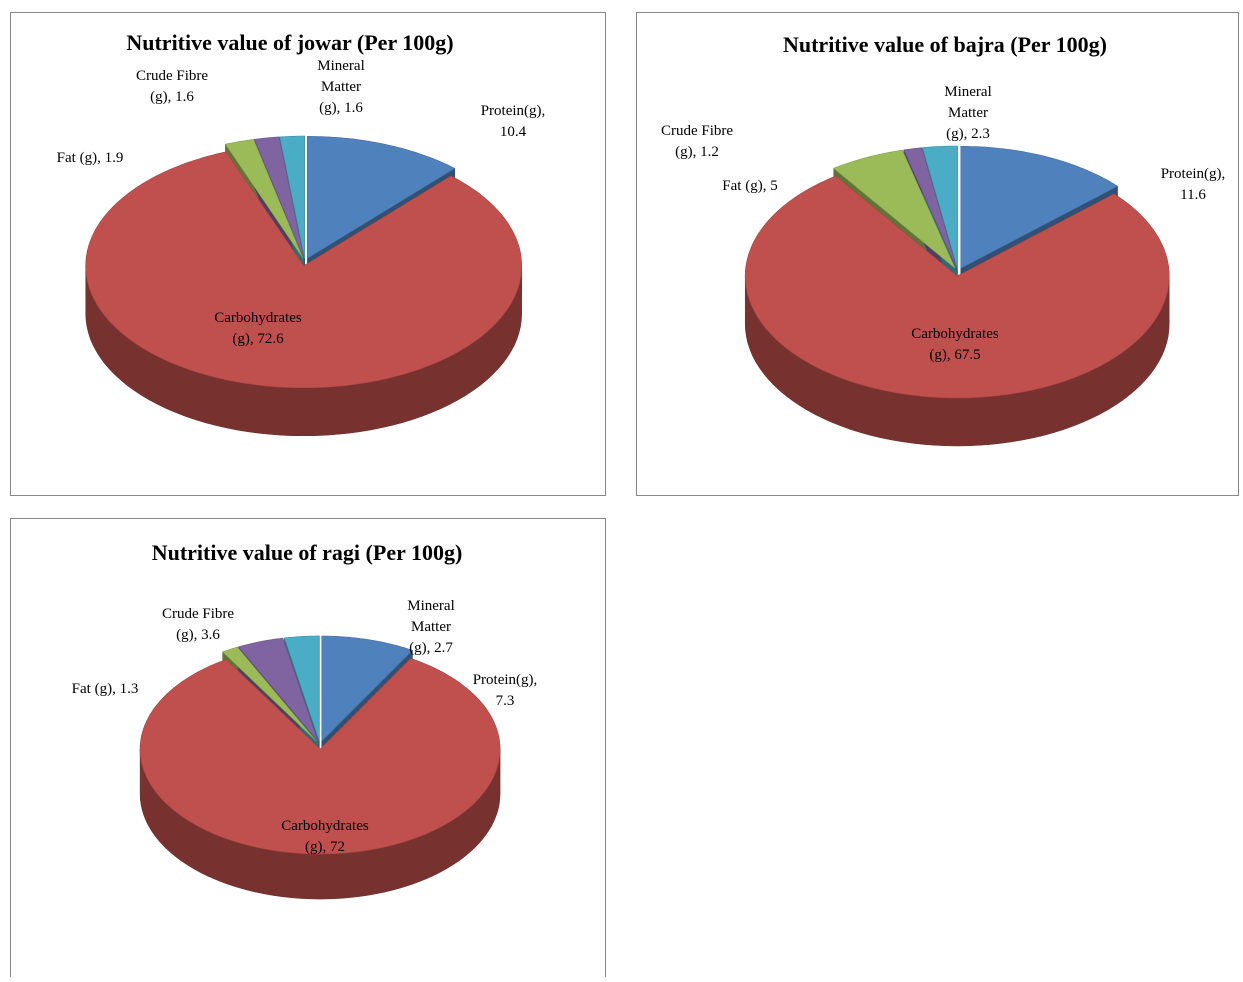 The width and height of the screenshot is (1243, 982). What do you see at coordinates (749, 186) in the screenshot?
I see `data-label: Fat (g), 5` at bounding box center [749, 186].